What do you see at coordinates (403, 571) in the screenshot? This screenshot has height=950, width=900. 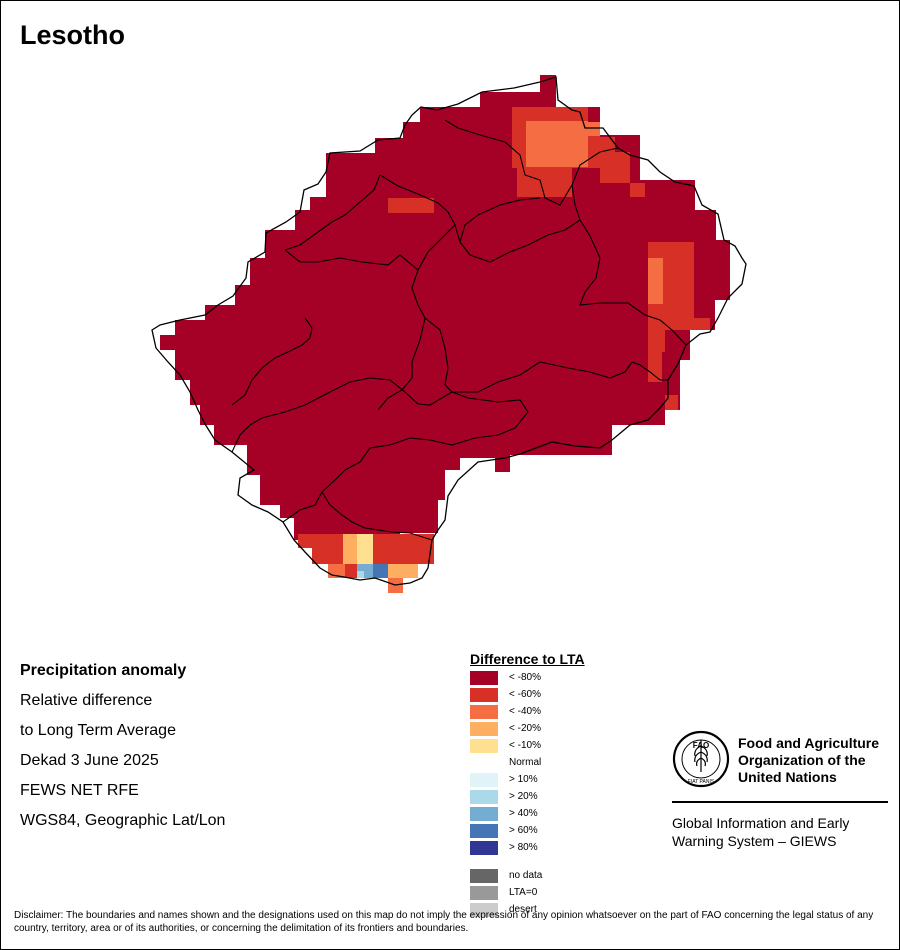 I see `raster-below-20-south-b` at bounding box center [403, 571].